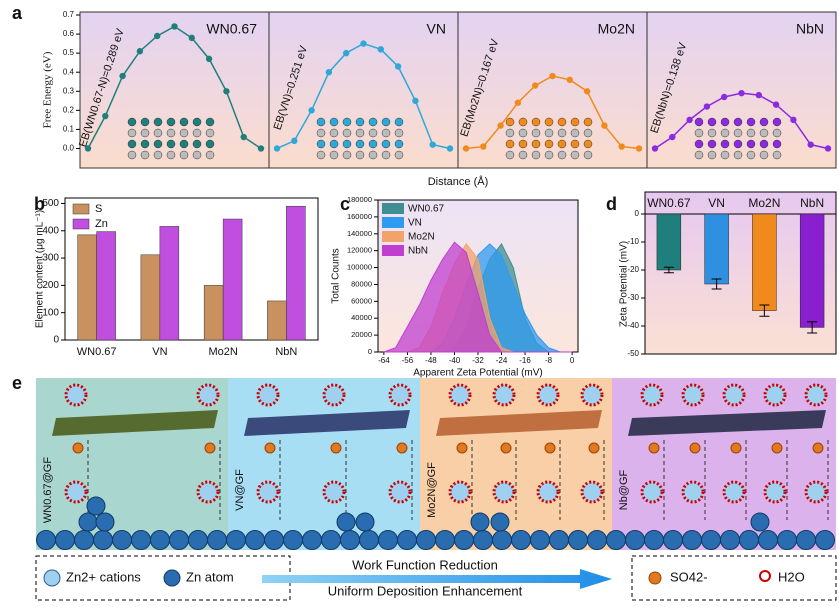 The image size is (839, 607). What do you see at coordinates (633, 241) in the screenshot?
I see `y-tick-label: -10` at bounding box center [633, 241].